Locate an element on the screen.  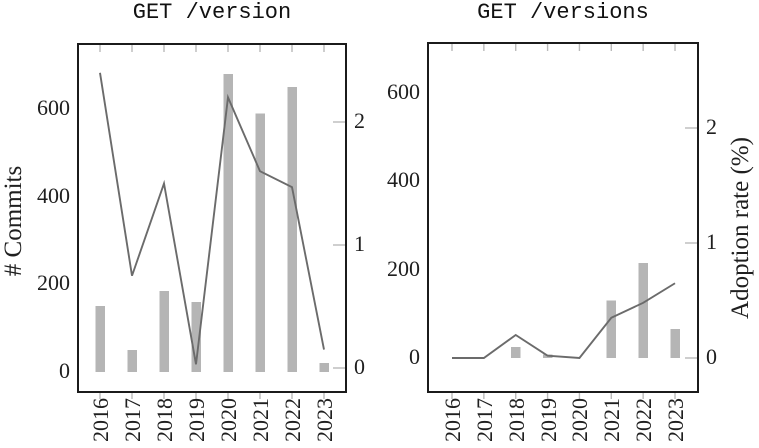
chart-title-version: GET /version is located at coordinates (212, 12).